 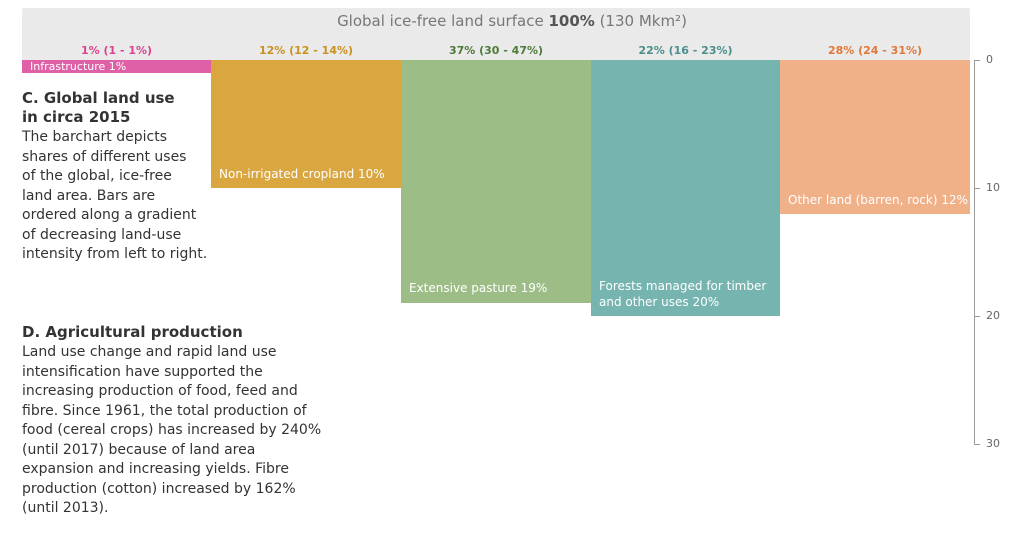 I want to click on y-axis-tick-label: 0, so click(x=989, y=59).